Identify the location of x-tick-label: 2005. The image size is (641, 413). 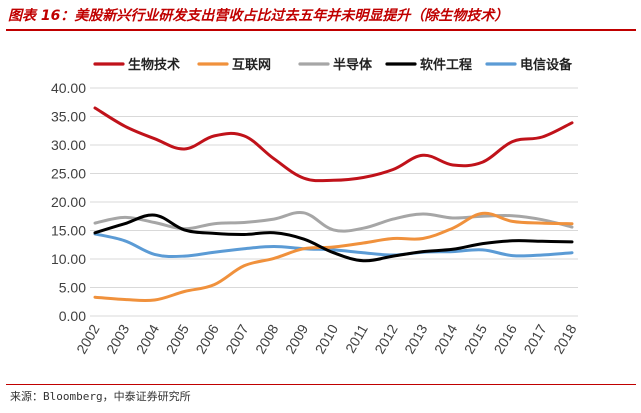
(178, 338).